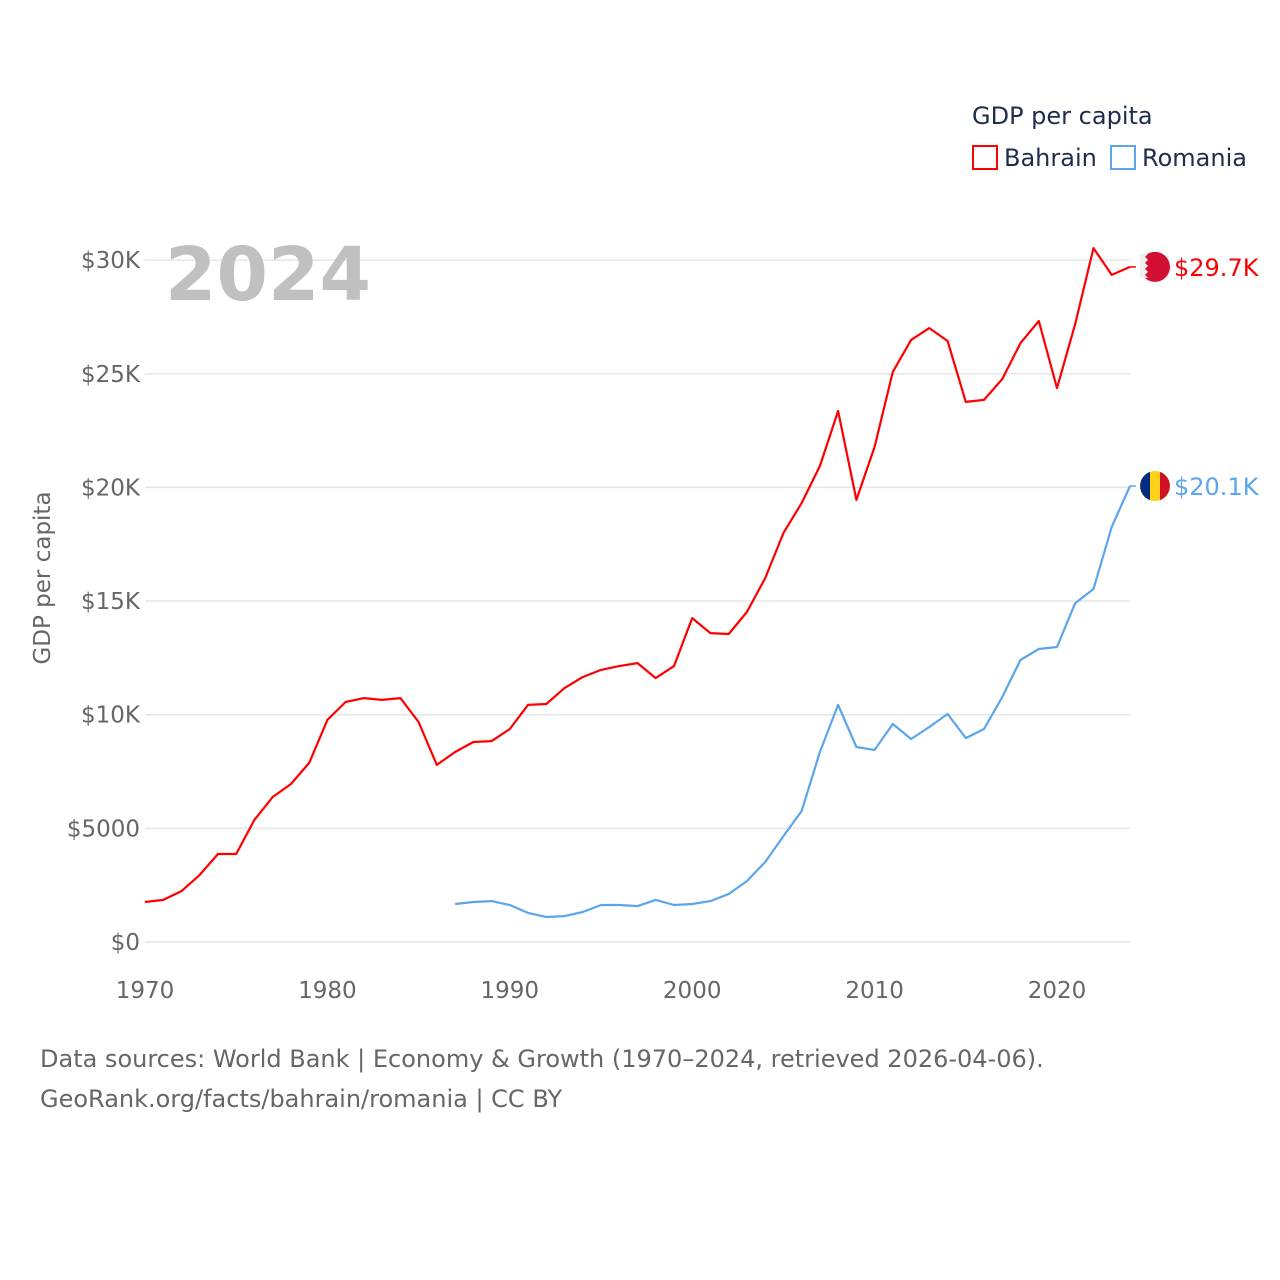 This screenshot has width=1280, height=1280. Describe the element at coordinates (327, 991) in the screenshot. I see `x-tick-label: 1980` at that location.